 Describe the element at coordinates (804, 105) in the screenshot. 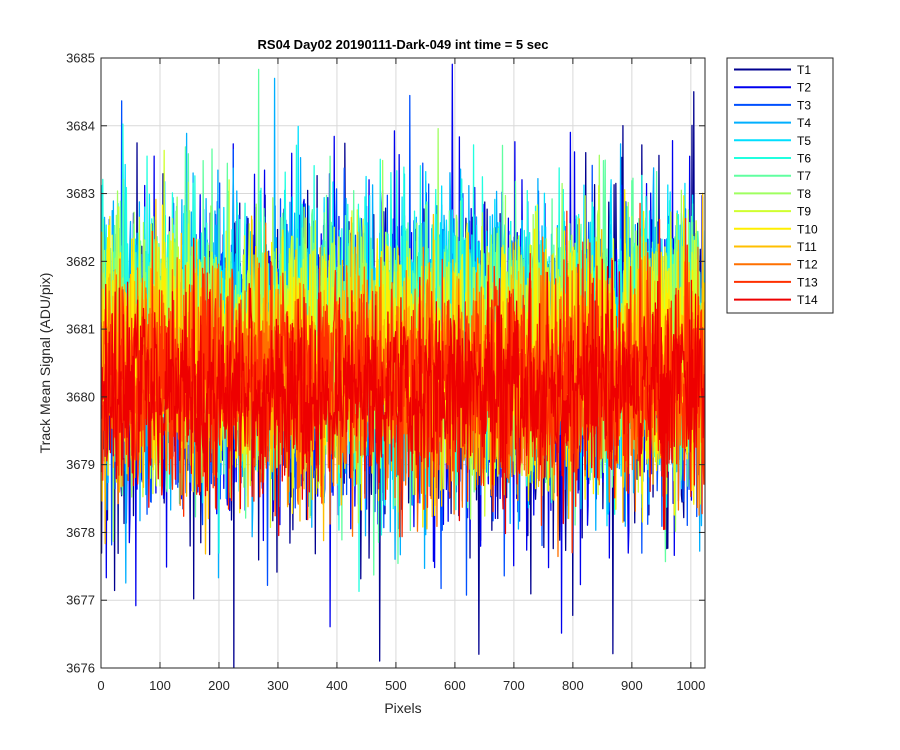

I see `legend-label-t3: T3` at that location.